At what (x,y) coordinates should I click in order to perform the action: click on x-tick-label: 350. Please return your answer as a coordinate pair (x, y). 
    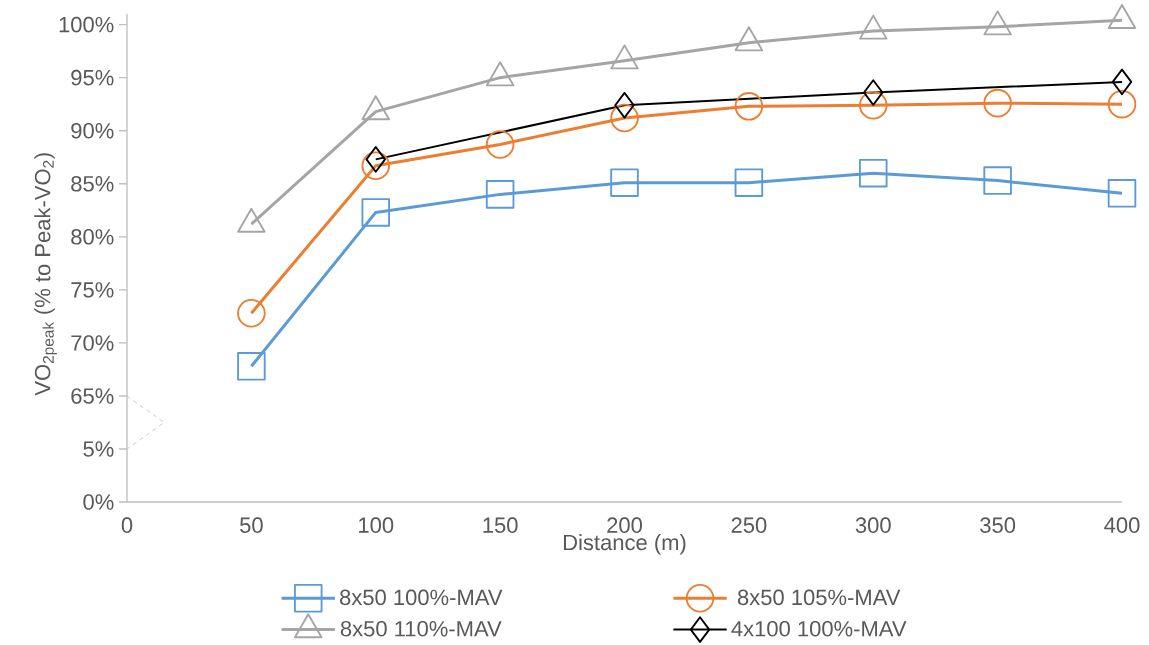
    Looking at the image, I should click on (998, 525).